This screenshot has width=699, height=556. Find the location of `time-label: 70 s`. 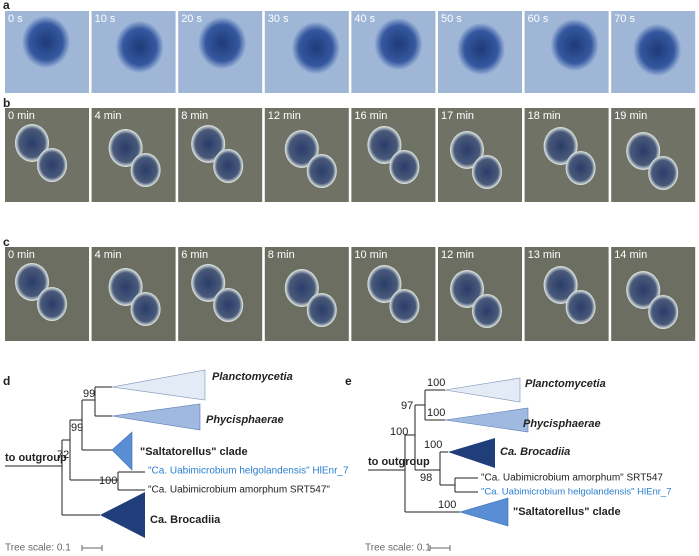

time-label: 70 s is located at coordinates (624, 19).